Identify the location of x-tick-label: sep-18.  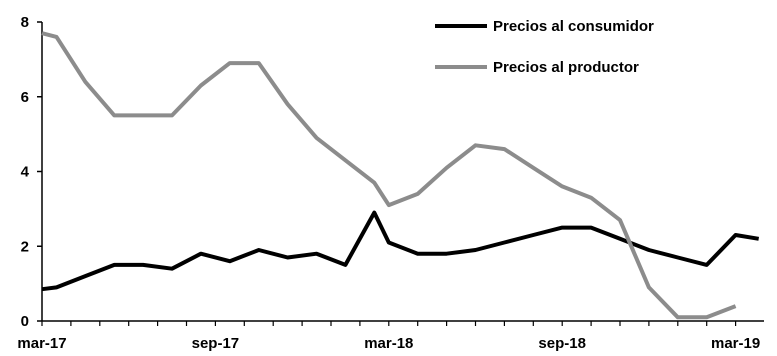
(562, 343).